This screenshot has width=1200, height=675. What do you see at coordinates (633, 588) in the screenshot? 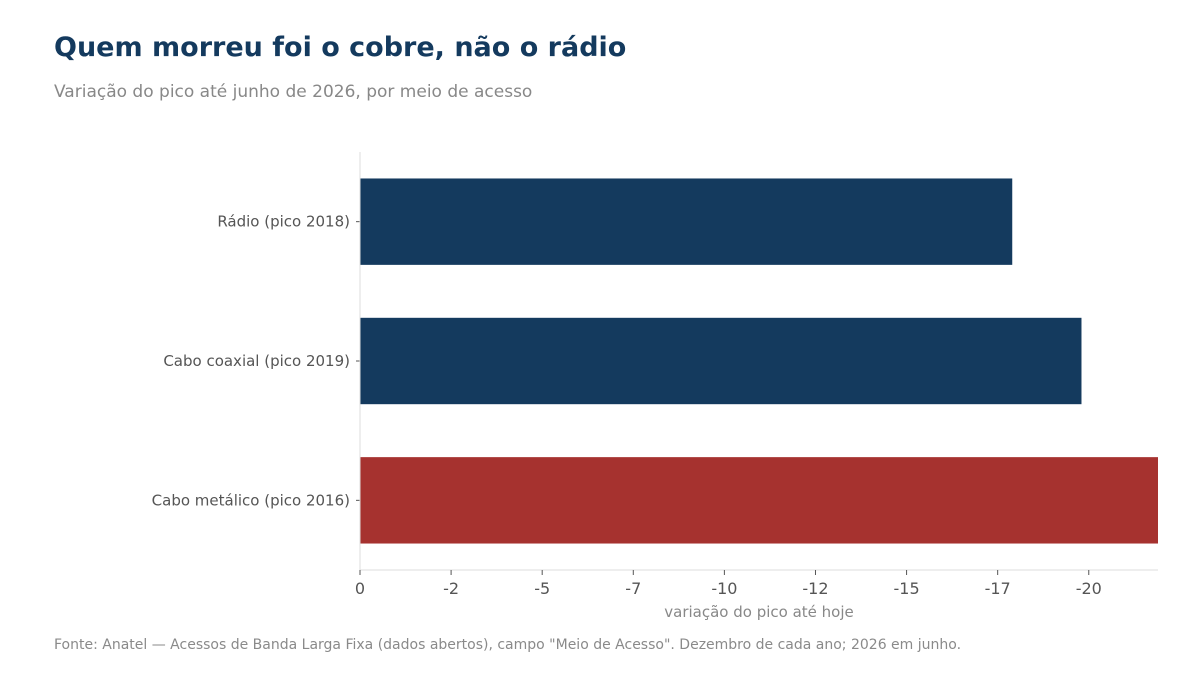
I see `x-tick-label: -7` at bounding box center [633, 588].